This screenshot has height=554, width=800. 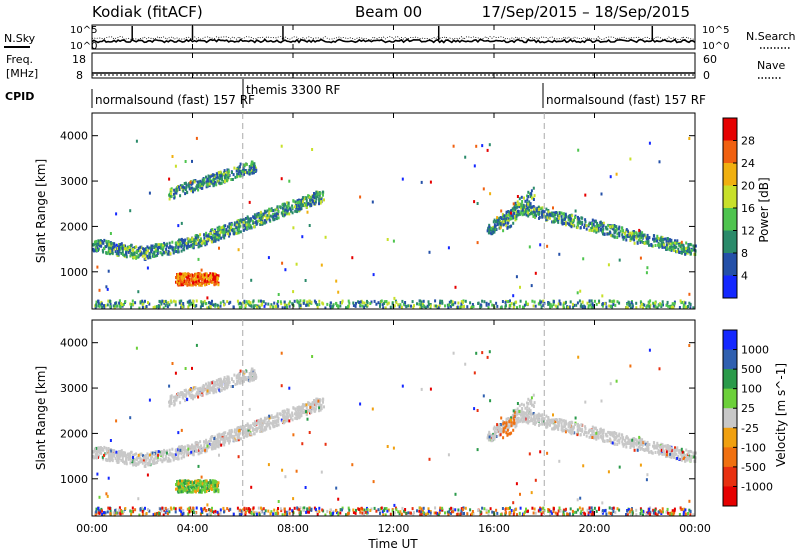 What do you see at coordinates (706, 75) in the screenshot?
I see `nave-y-bottom: 0` at bounding box center [706, 75].